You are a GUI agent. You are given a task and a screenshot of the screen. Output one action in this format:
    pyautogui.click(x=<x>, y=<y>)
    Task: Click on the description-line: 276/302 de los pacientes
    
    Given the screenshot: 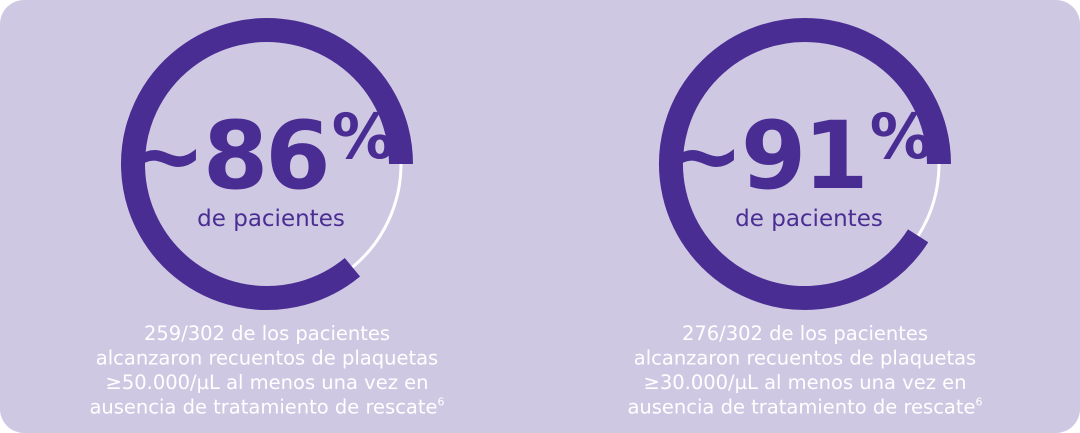 What is the action you would take?
    pyautogui.click(x=805, y=333)
    